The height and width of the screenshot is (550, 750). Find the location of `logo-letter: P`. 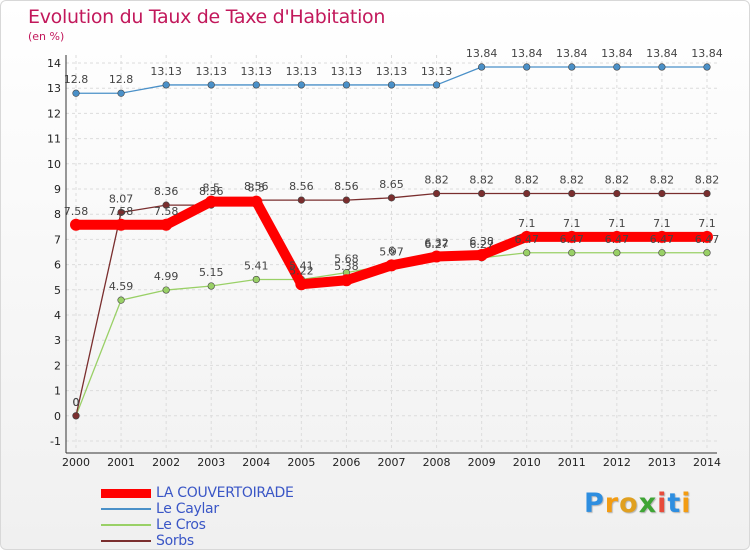

logo-letter: P is located at coordinates (594, 503).